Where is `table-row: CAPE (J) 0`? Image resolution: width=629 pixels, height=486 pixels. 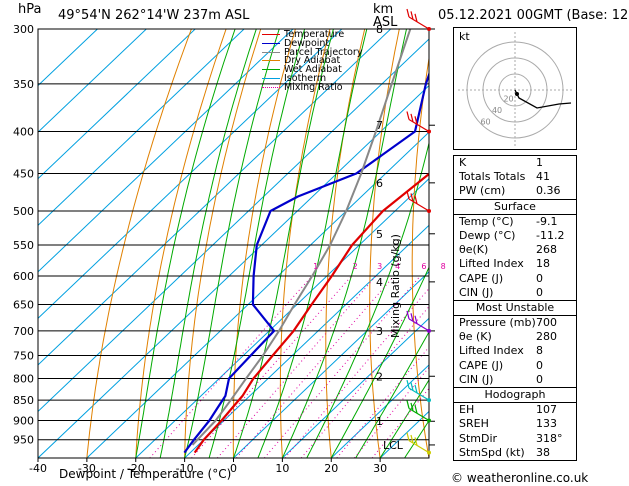
table-row: CAPE (J) 0 is located at coordinates (515, 366).